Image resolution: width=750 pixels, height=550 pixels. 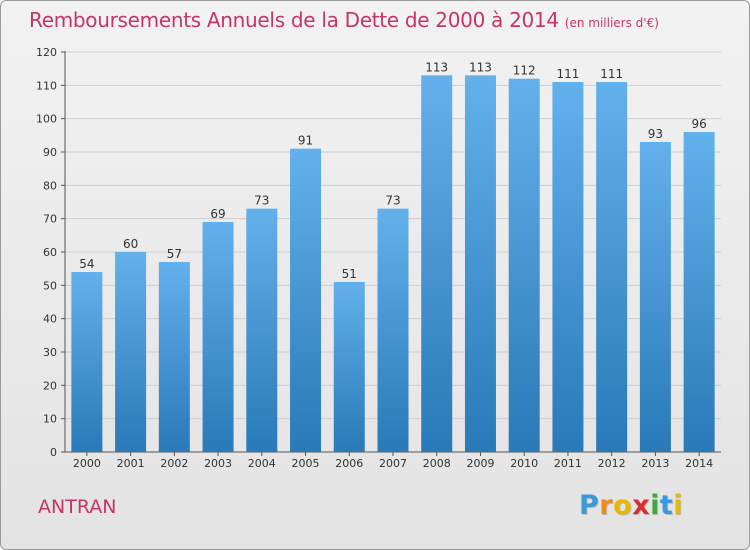 I want to click on logo-letter-2: o, so click(x=623, y=505).